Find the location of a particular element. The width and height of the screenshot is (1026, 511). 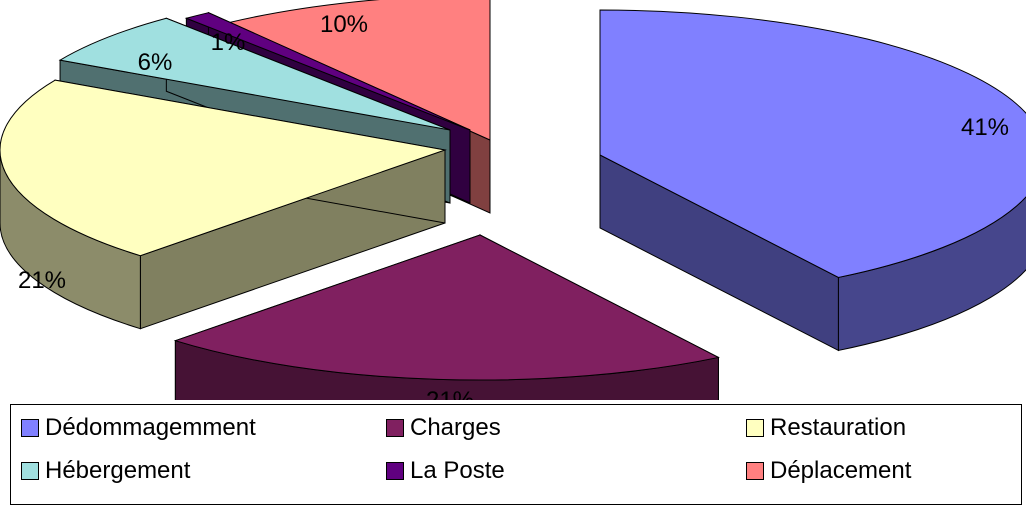

slice-label-2: 21% is located at coordinates (42, 280).